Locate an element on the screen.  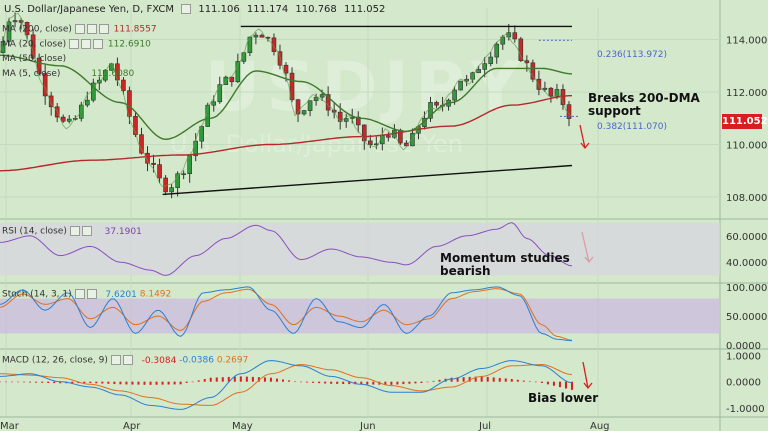
fib-382-label: 0.382(111.070) is located at coordinates (632, 127).